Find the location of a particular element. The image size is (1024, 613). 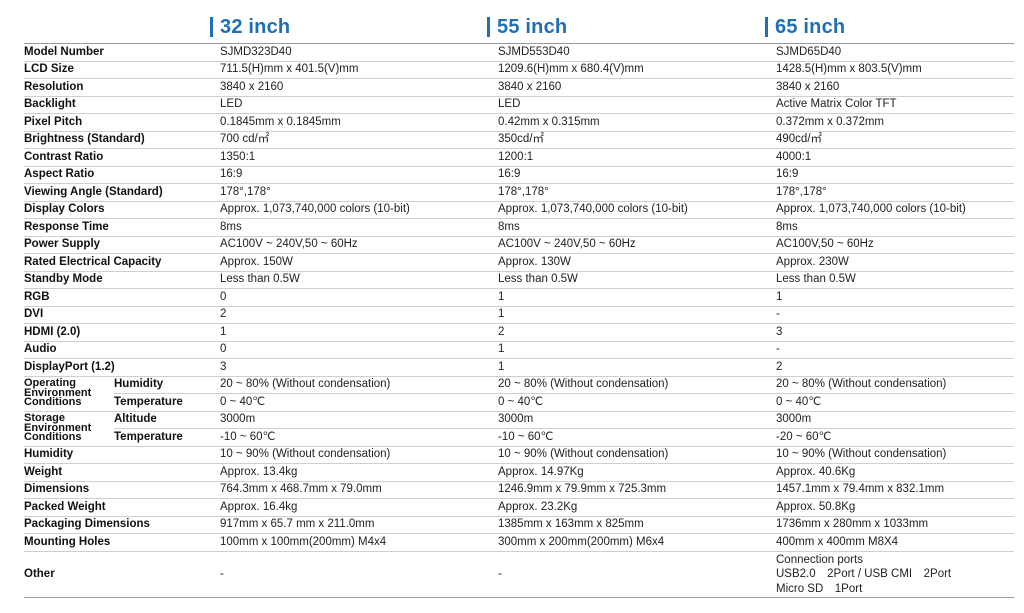

column-title-65: 65 inch is located at coordinates (810, 26).